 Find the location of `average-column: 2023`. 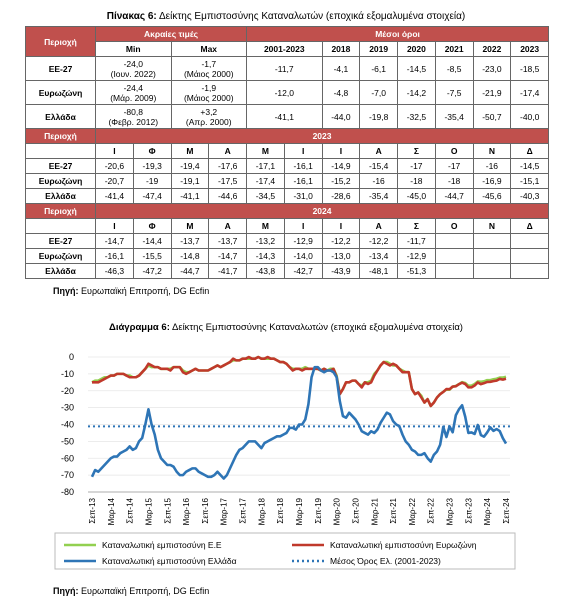

average-column: 2023 is located at coordinates (530, 49).